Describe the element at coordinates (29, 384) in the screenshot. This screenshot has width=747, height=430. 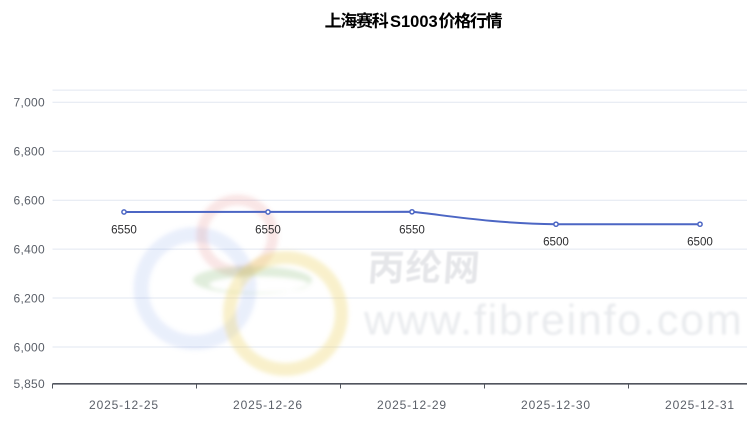
I see `svg-text: 5,850` at that location.